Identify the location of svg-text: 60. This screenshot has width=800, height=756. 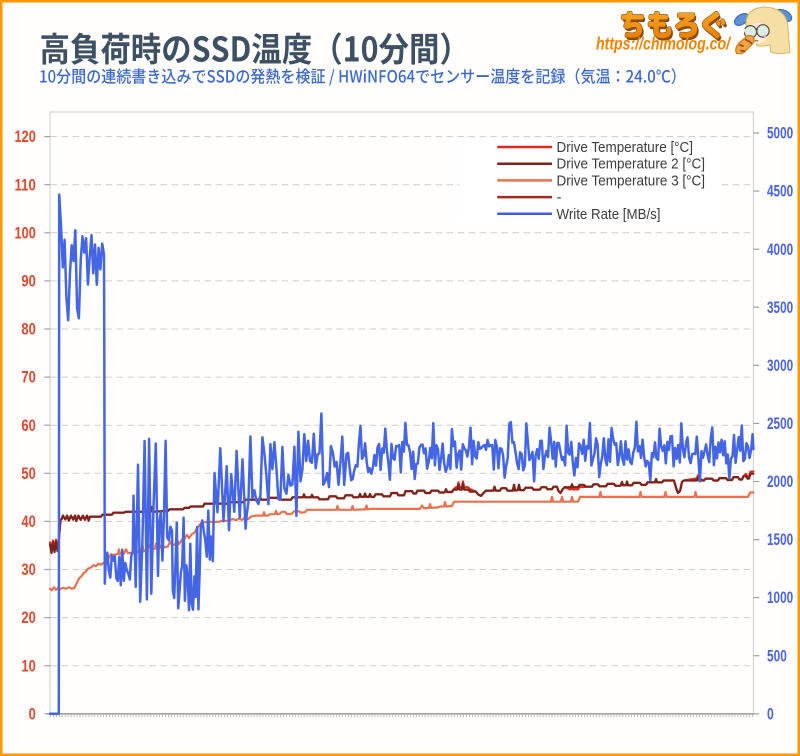
(28, 426).